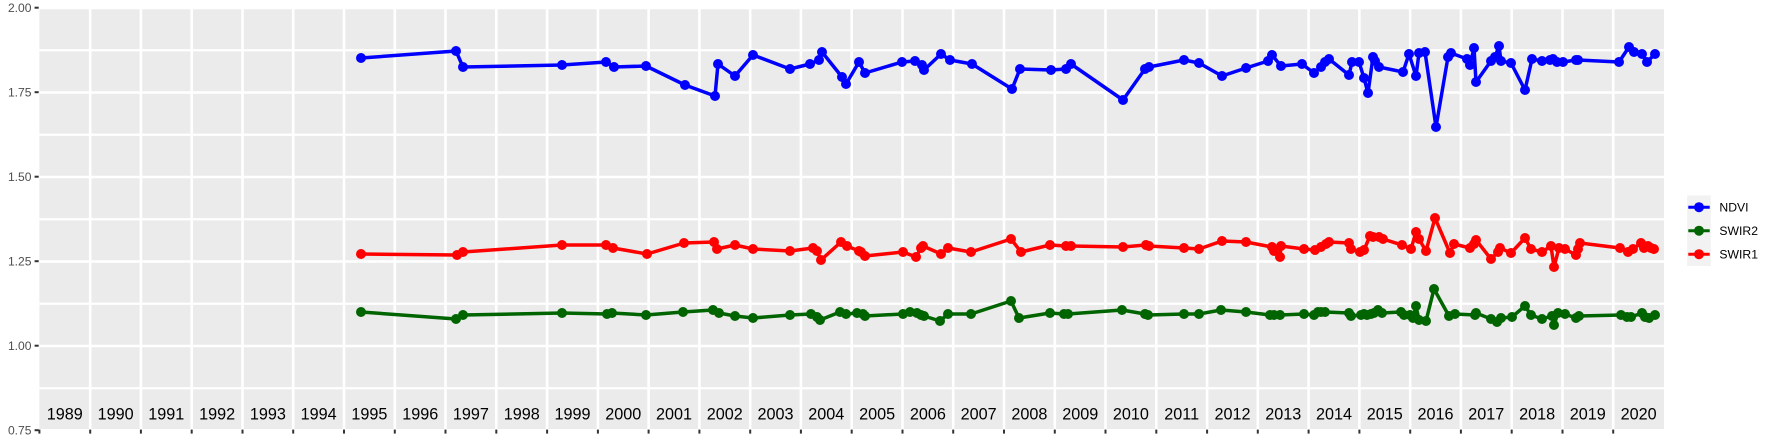 This screenshot has height=442, width=1773. I want to click on svg-text: 2007, so click(979, 415).